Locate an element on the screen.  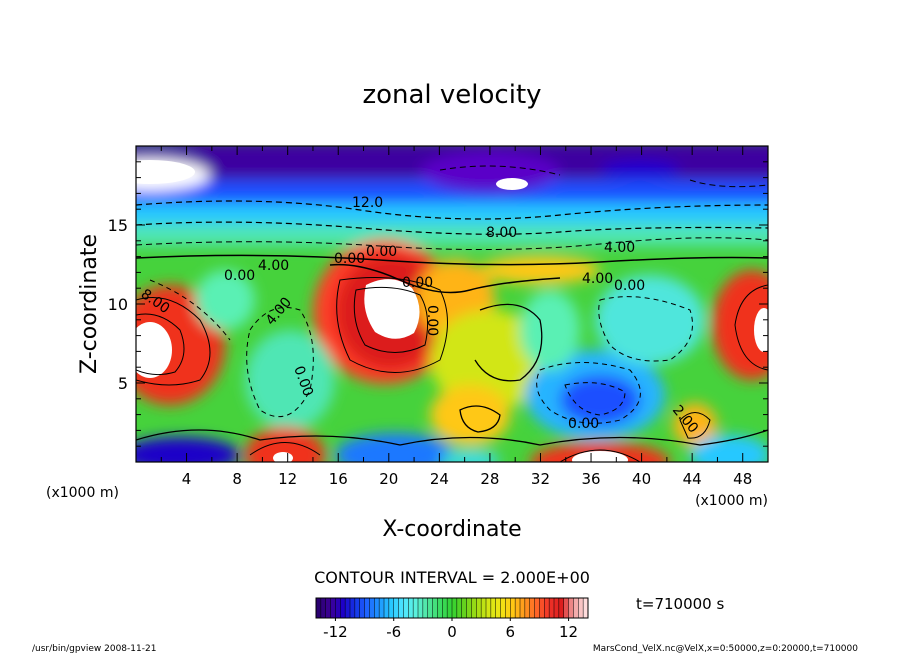
y-axis-label: Z-coordinate is located at coordinates (89, 304).